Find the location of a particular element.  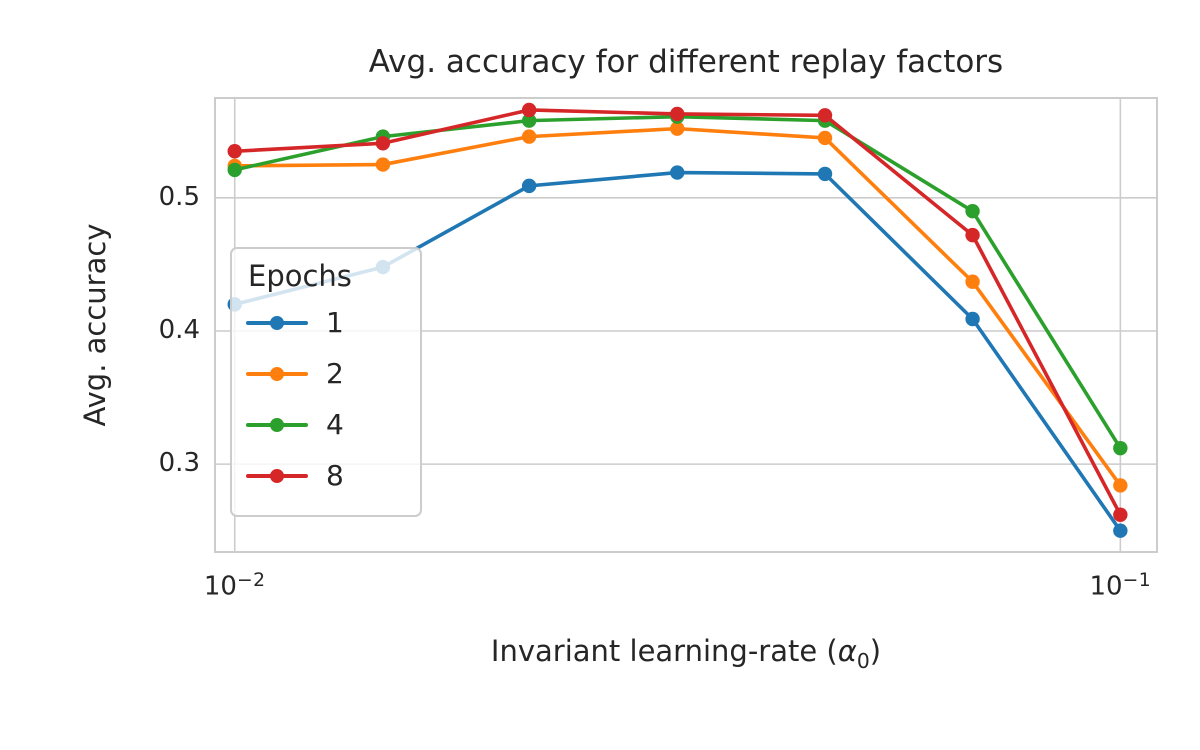

x-axis-label-prefix: Invariant learning-rate ( is located at coordinates (664, 651).